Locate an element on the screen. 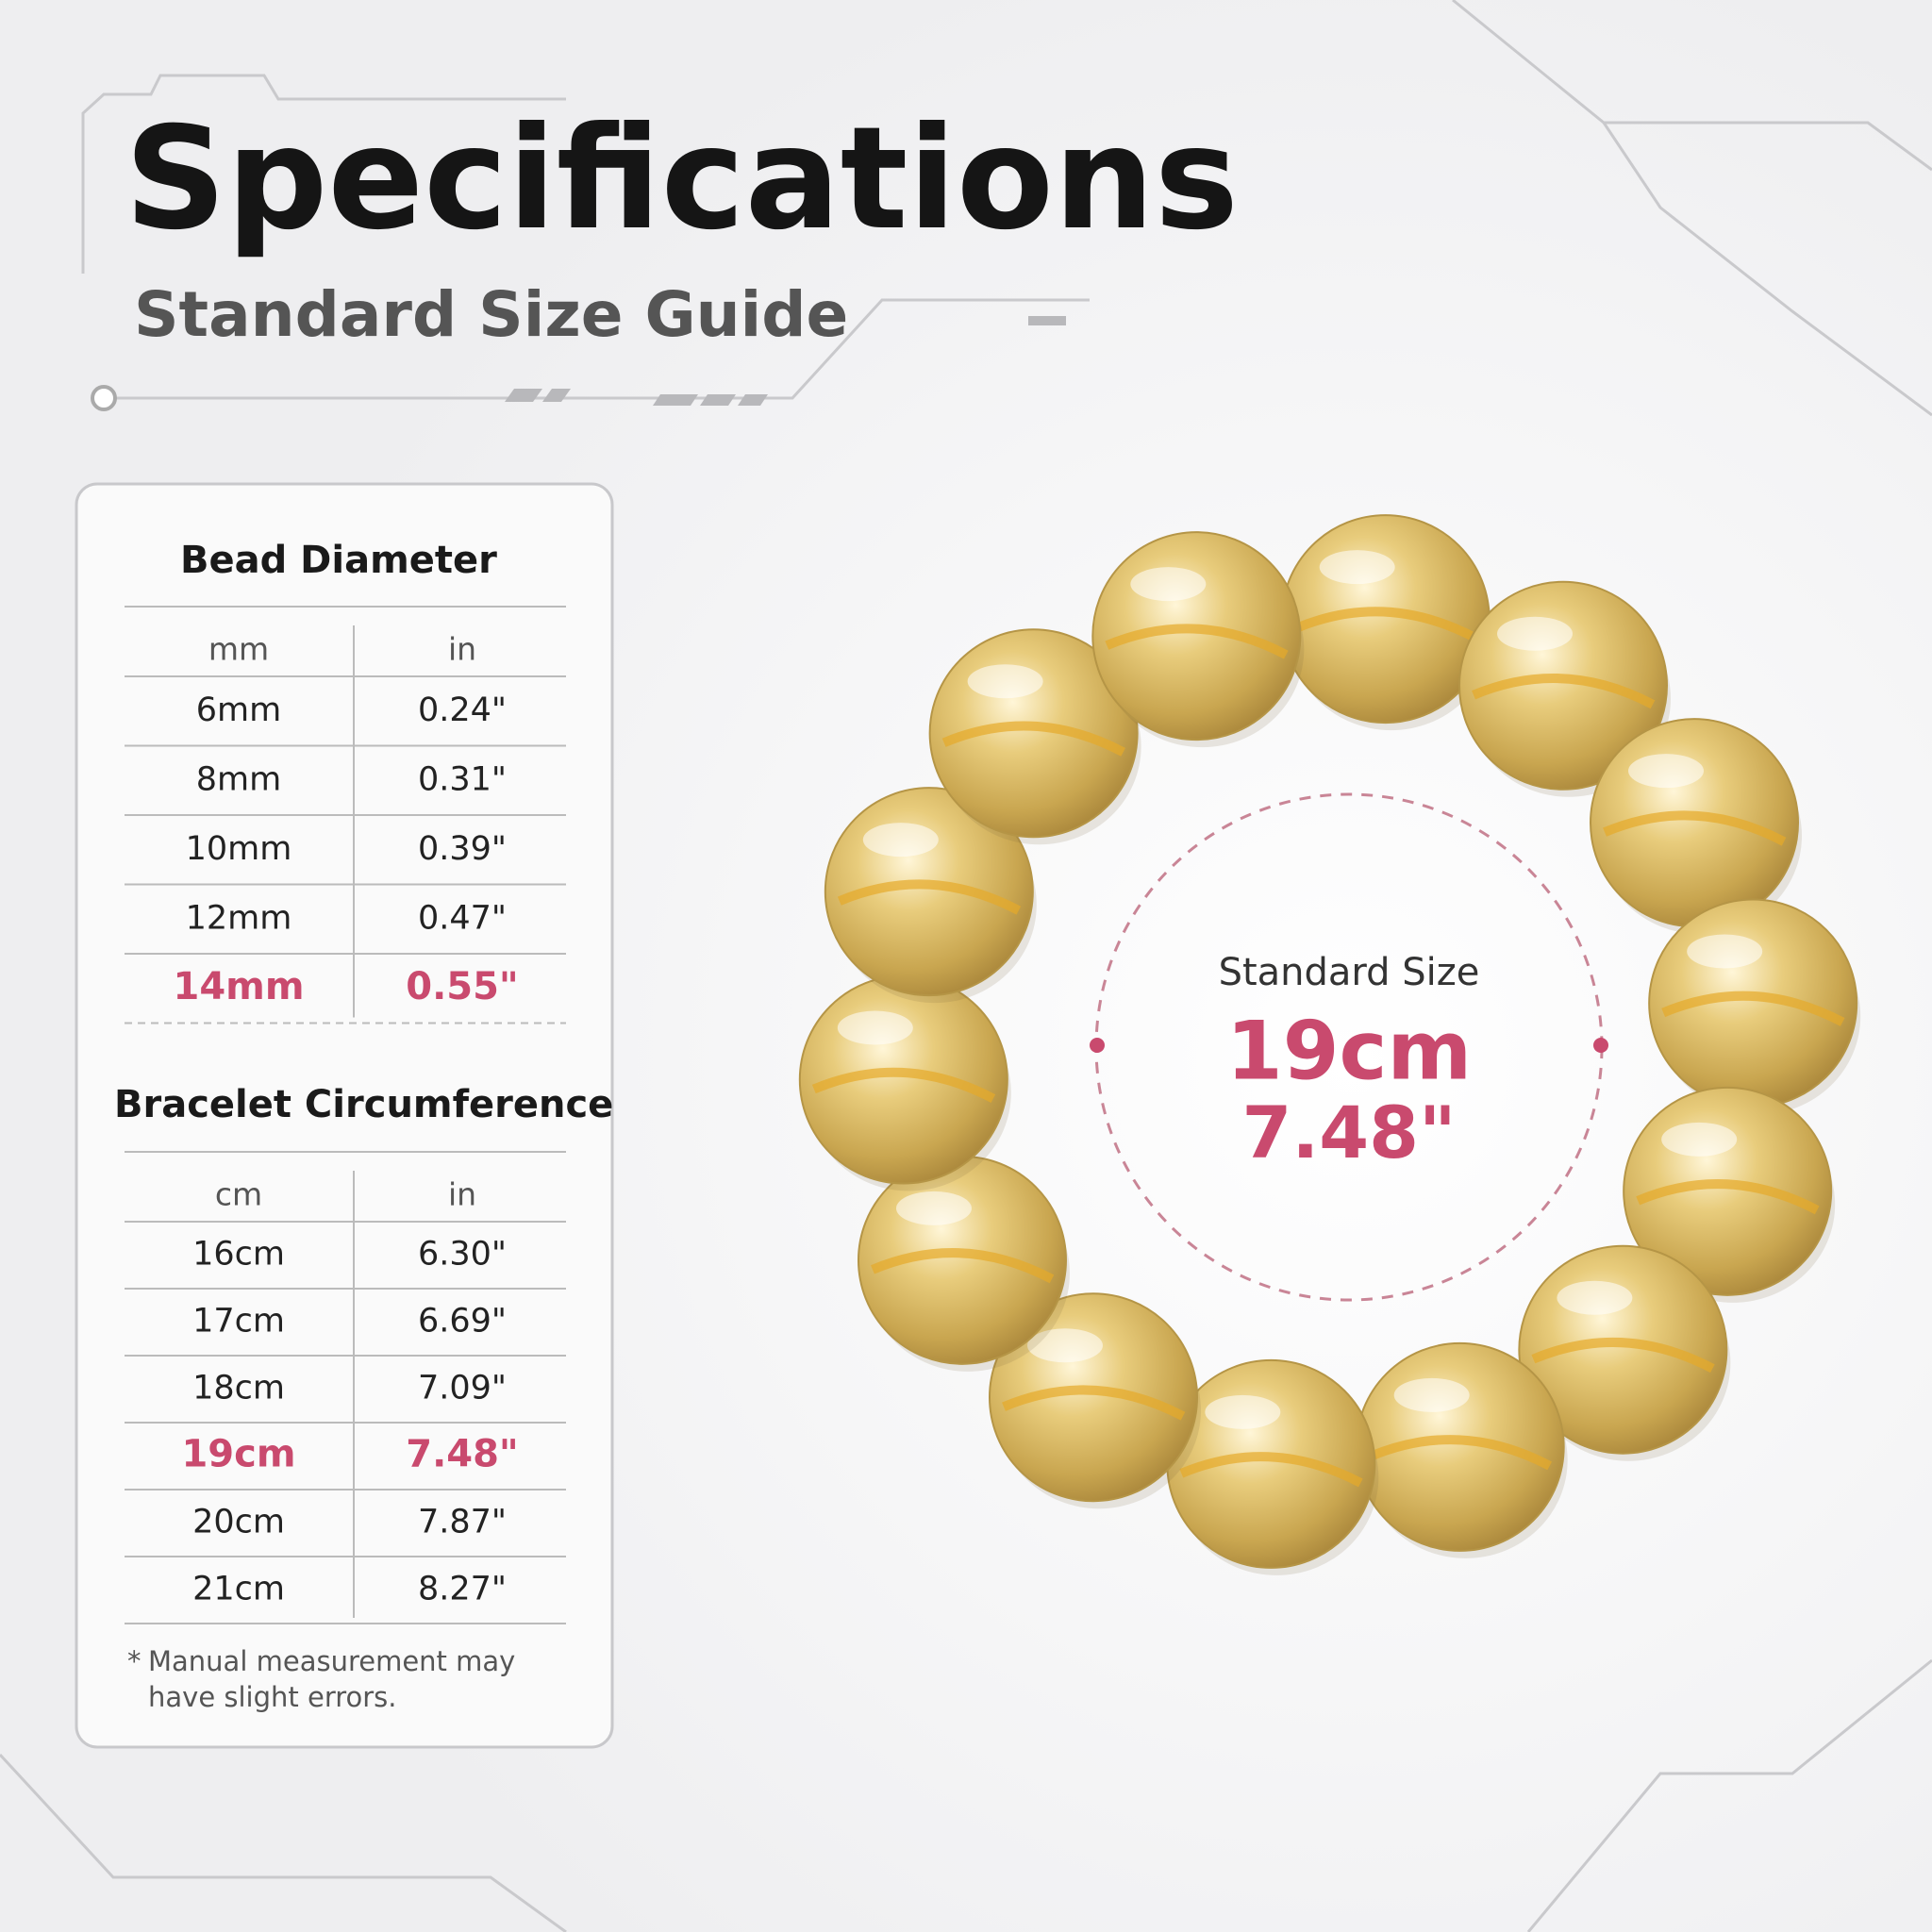  cell: 0.47" is located at coordinates (462, 918).